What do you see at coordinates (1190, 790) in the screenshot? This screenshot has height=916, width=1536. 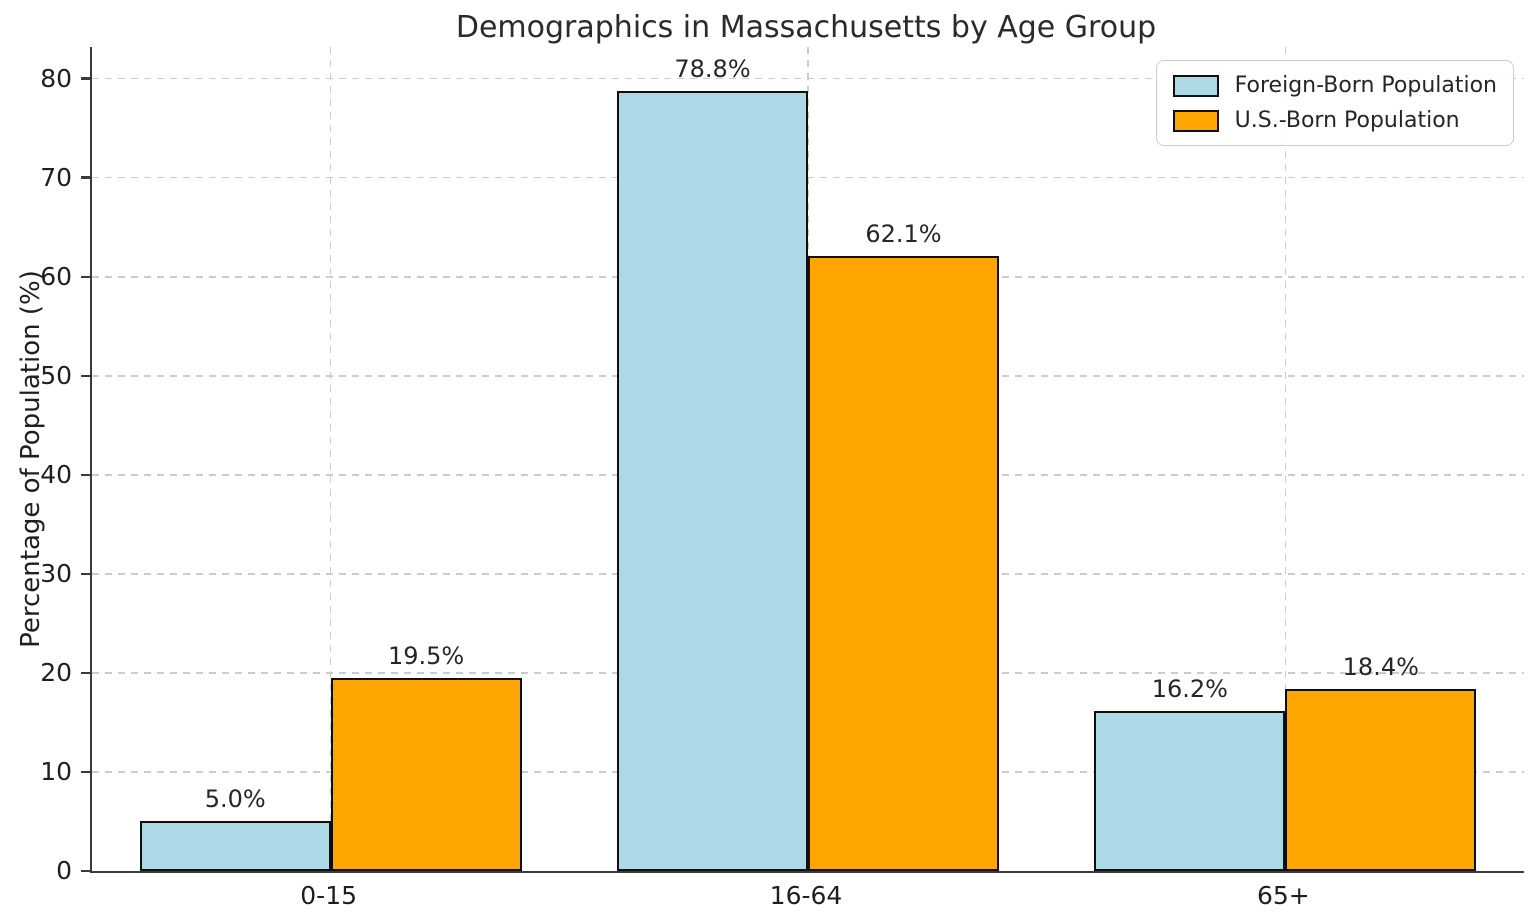 I see `bar-65+-foreign-born` at bounding box center [1190, 790].